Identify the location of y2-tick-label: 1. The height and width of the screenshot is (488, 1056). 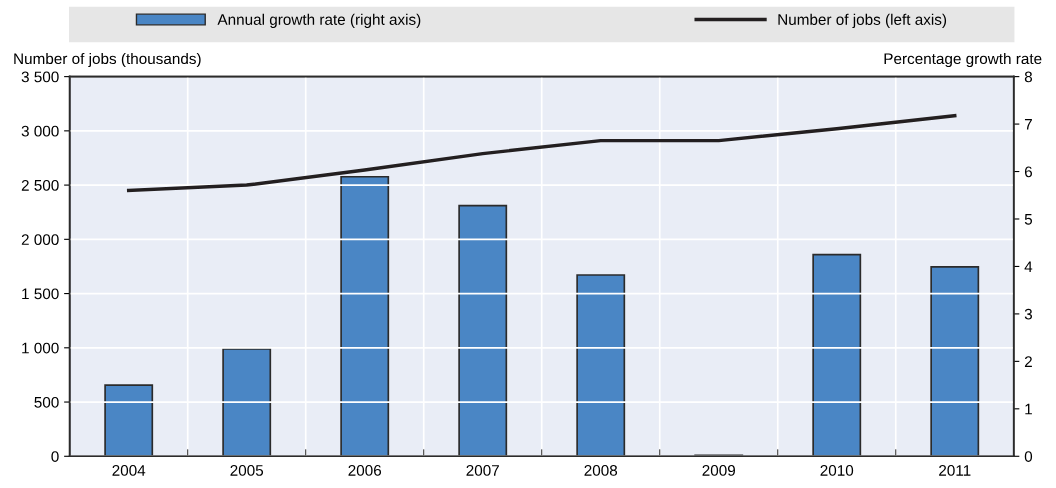
(1028, 409).